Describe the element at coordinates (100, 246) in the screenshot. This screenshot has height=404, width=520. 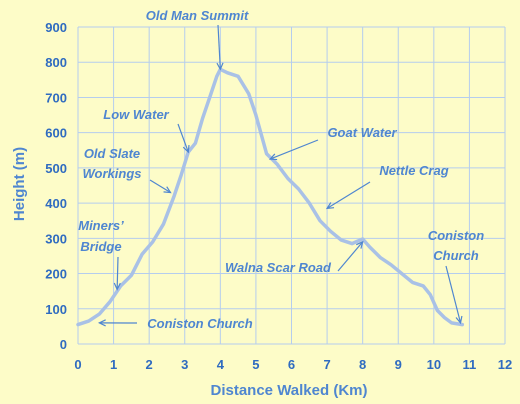
I see `annotation-bridge: Bridge` at that location.